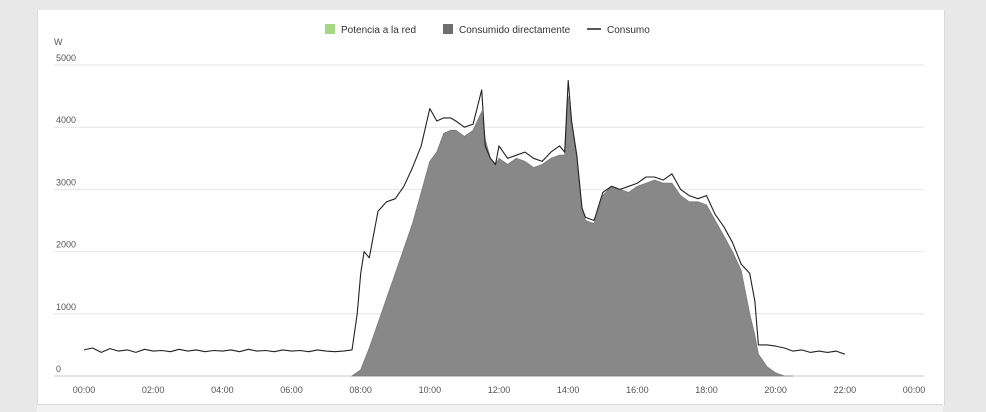 This screenshot has height=412, width=986. I want to click on legend-label: Potencia a la red, so click(378, 30).